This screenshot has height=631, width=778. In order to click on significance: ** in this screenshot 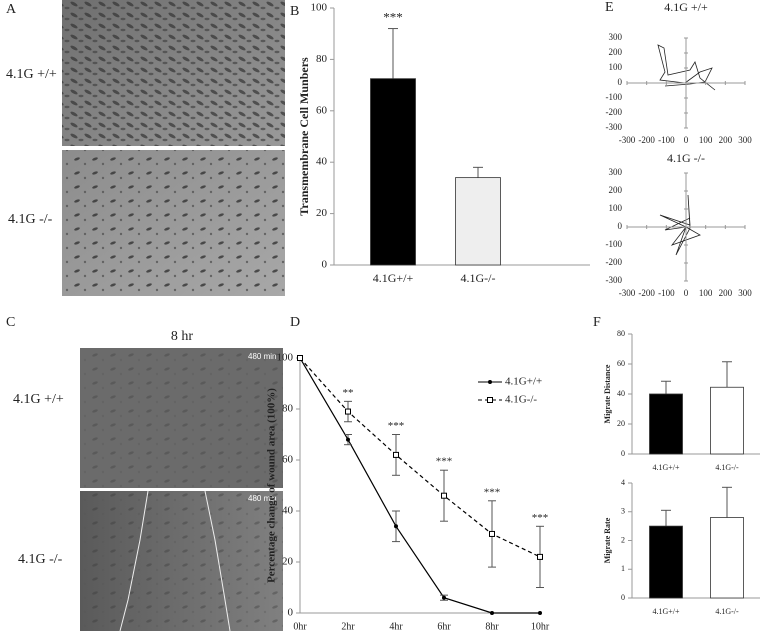, I will do `click(348, 393)`.